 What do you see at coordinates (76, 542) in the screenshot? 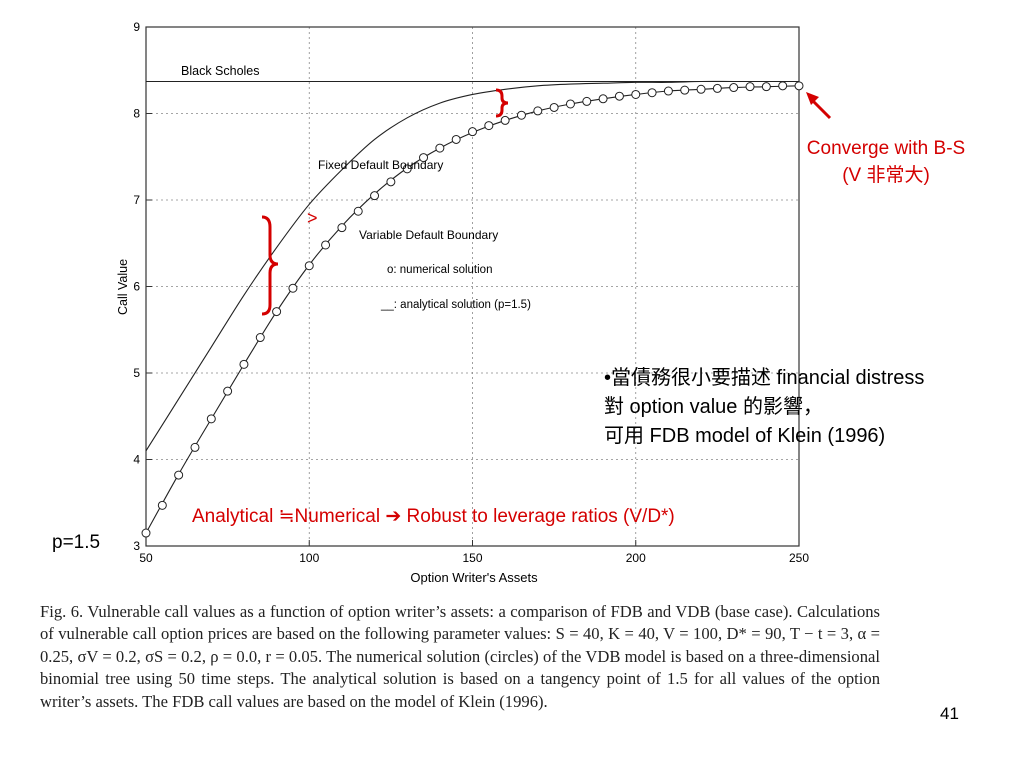
I see `p-label: p=1.5` at bounding box center [76, 542].